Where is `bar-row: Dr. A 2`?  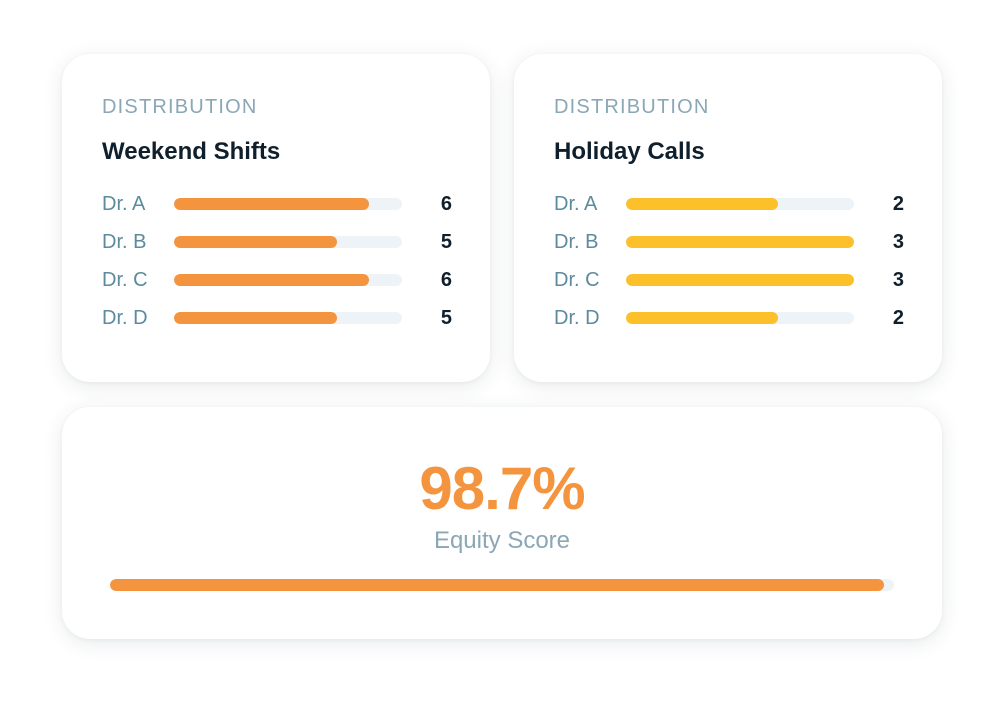 bar-row: Dr. A 2 is located at coordinates (729, 211).